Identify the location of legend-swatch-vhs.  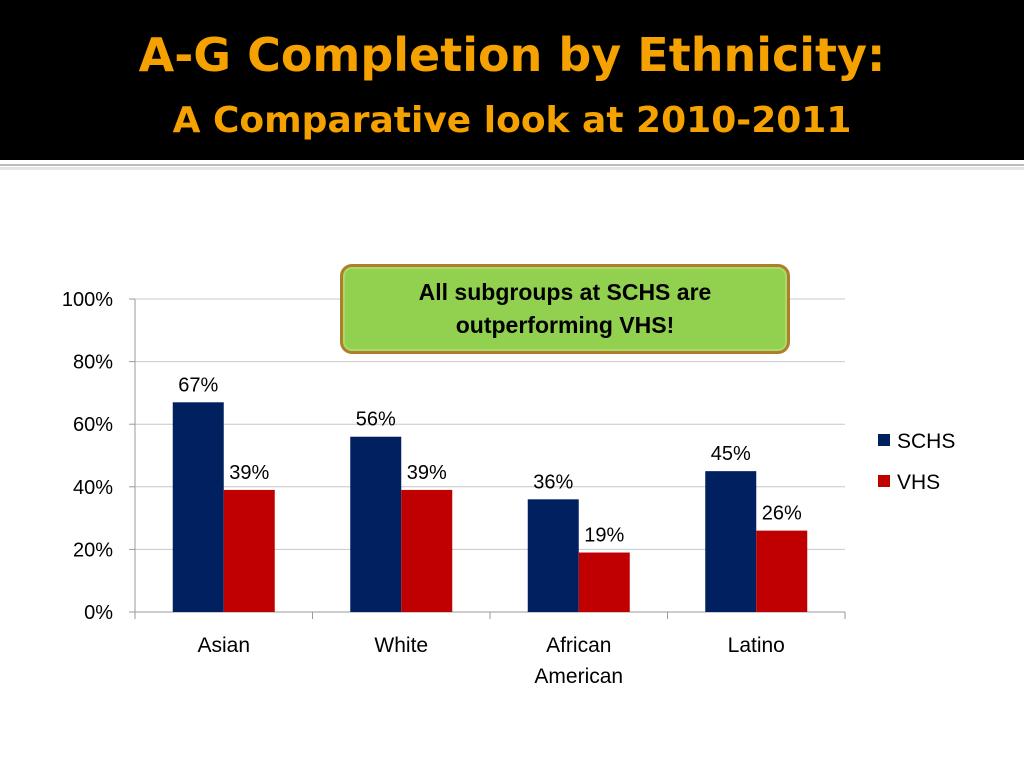
(884, 481).